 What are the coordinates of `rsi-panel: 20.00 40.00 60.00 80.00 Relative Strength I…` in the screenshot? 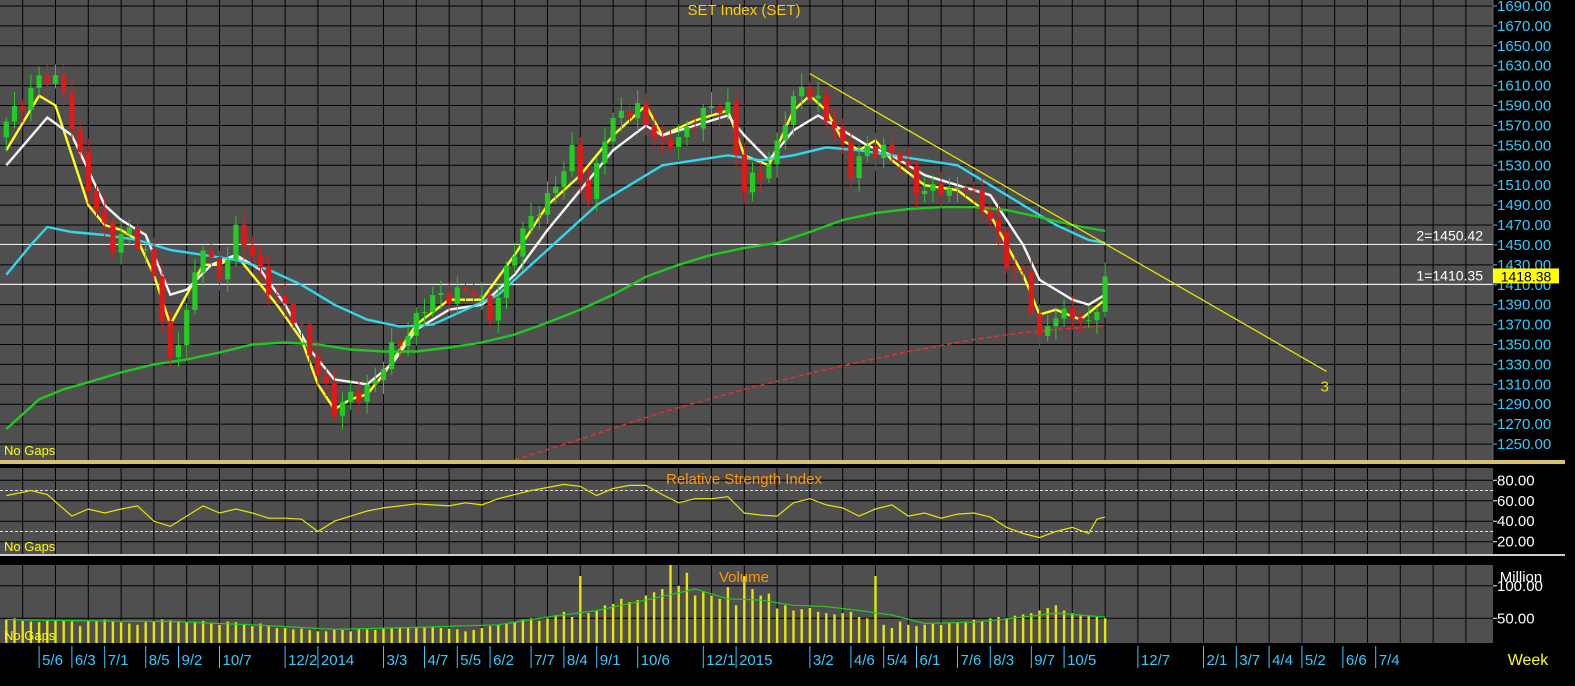 It's located at (767, 511).